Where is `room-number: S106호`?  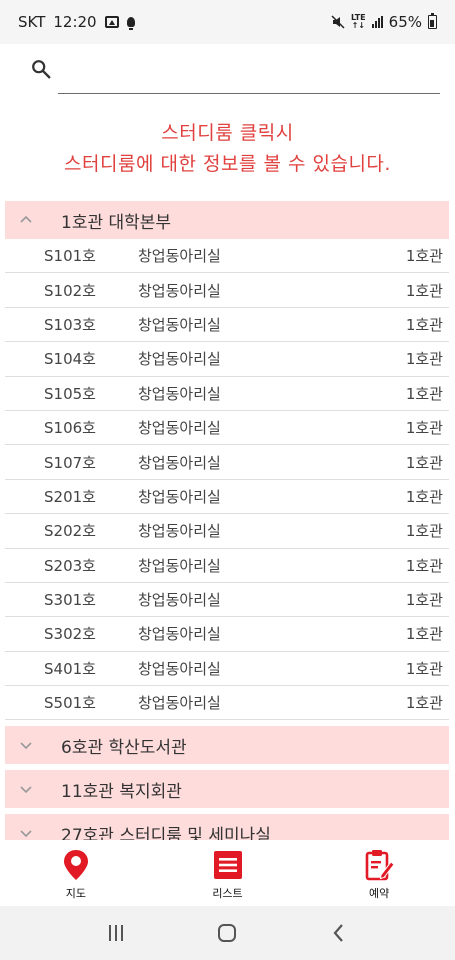 room-number: S106호 is located at coordinates (70, 428).